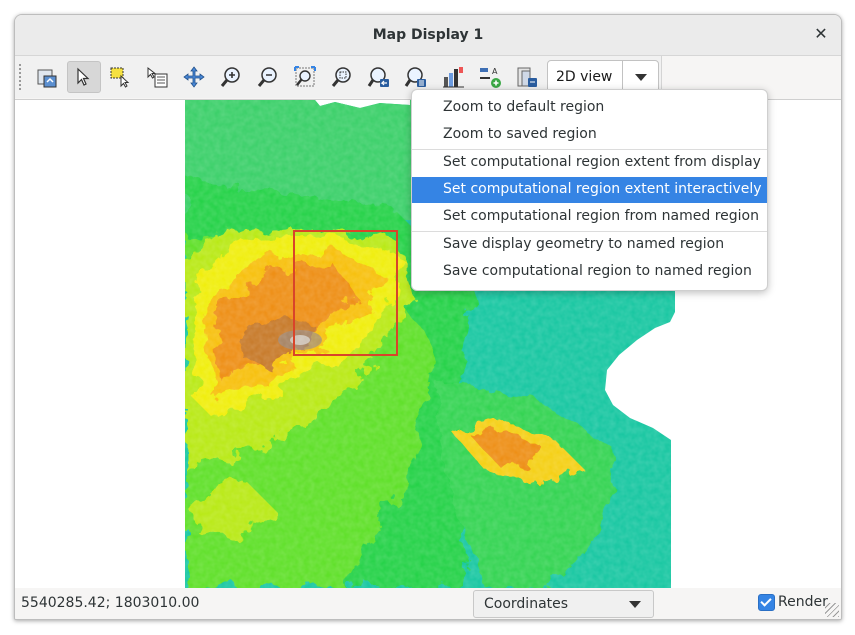 The width and height of the screenshot is (855, 635). What do you see at coordinates (379, 77) in the screenshot?
I see `zoom-back-icon` at bounding box center [379, 77].